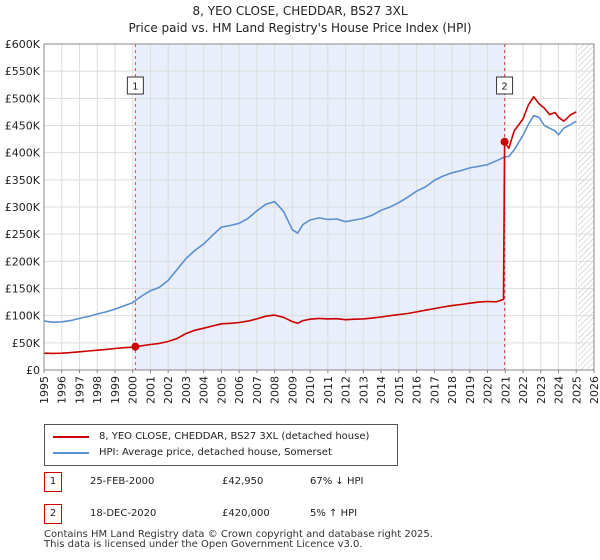 The image size is (600, 560). Describe the element at coordinates (337, 481) in the screenshot. I see `sale-hpi-change: 67% ↓ HPI` at that location.